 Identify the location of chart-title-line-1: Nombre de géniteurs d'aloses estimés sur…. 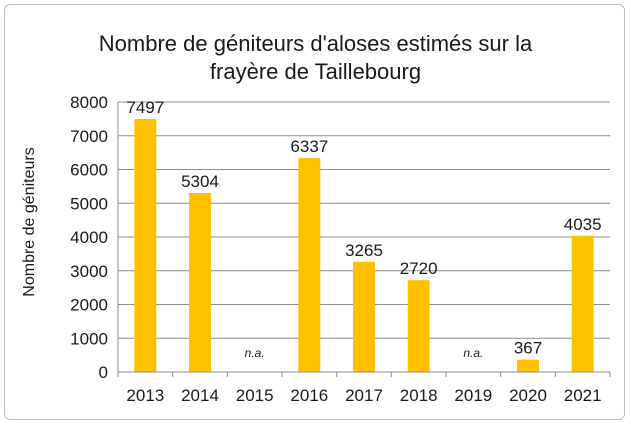
(315, 43).